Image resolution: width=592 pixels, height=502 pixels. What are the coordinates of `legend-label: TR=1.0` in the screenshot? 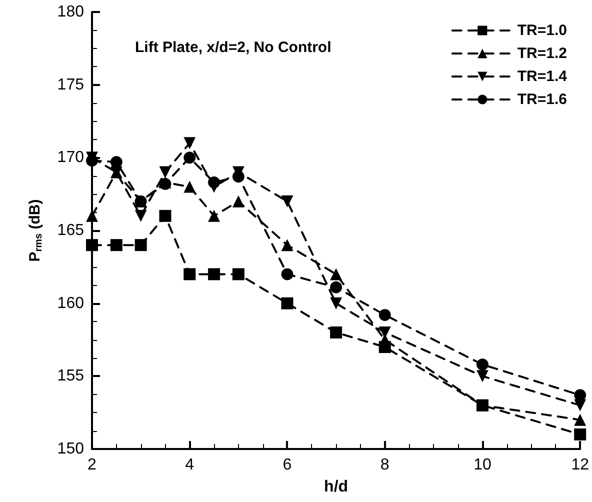 It's located at (542, 30).